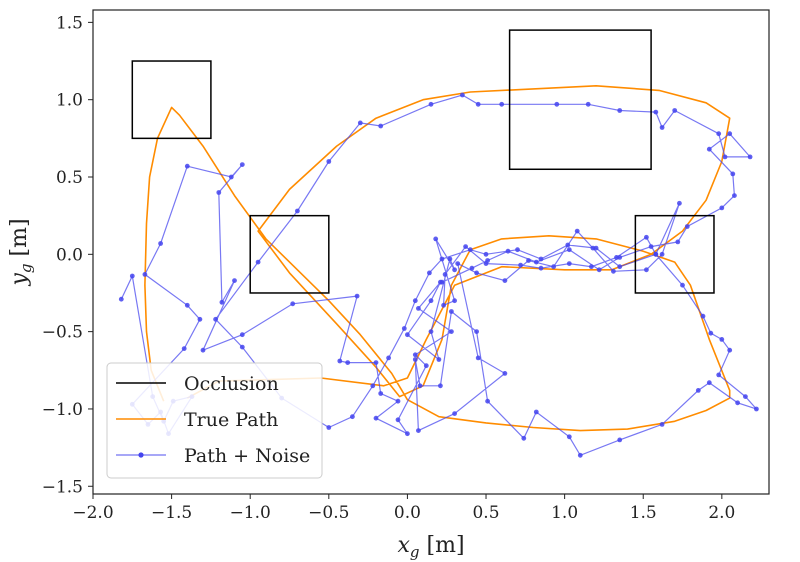  I want to click on x-tick-label: −2.0, so click(92, 513).